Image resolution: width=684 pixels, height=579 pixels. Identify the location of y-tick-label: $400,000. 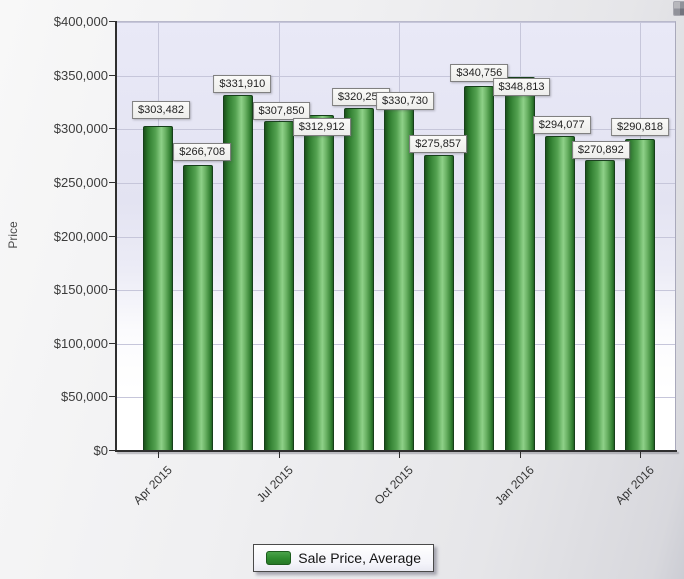
(80, 21).